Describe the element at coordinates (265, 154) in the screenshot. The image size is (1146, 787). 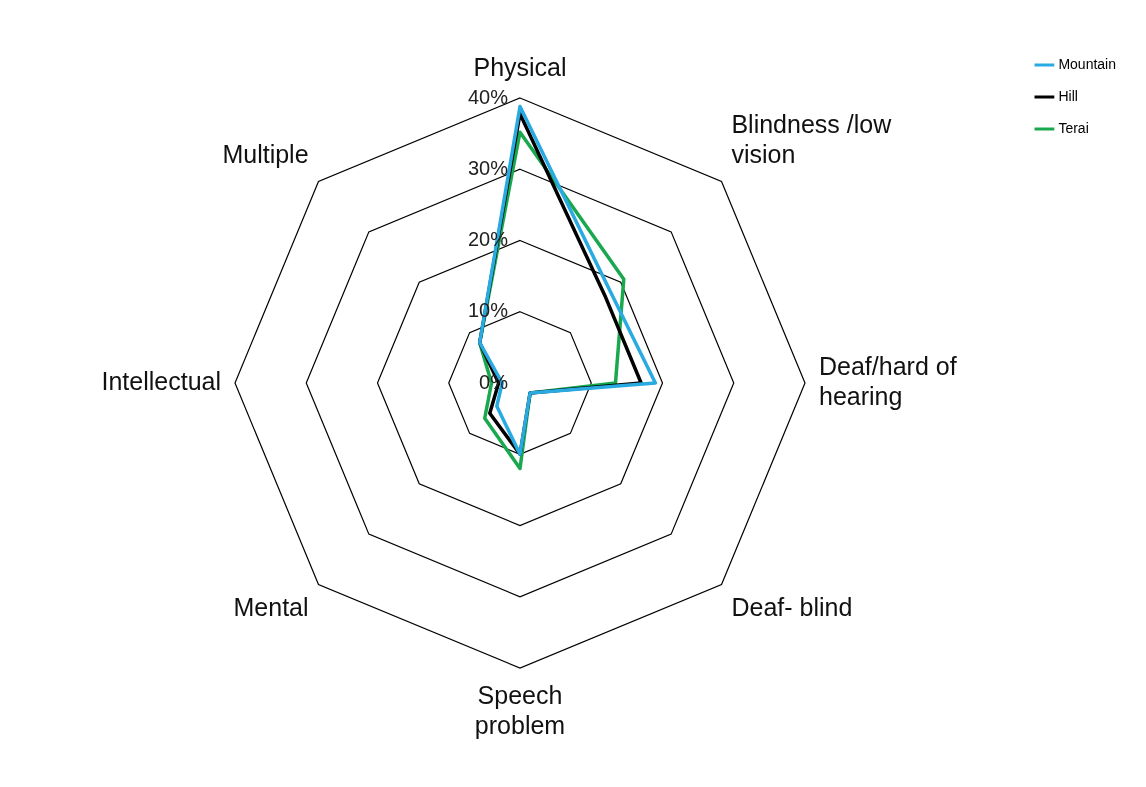
I see `spoke-label: Multiple` at that location.